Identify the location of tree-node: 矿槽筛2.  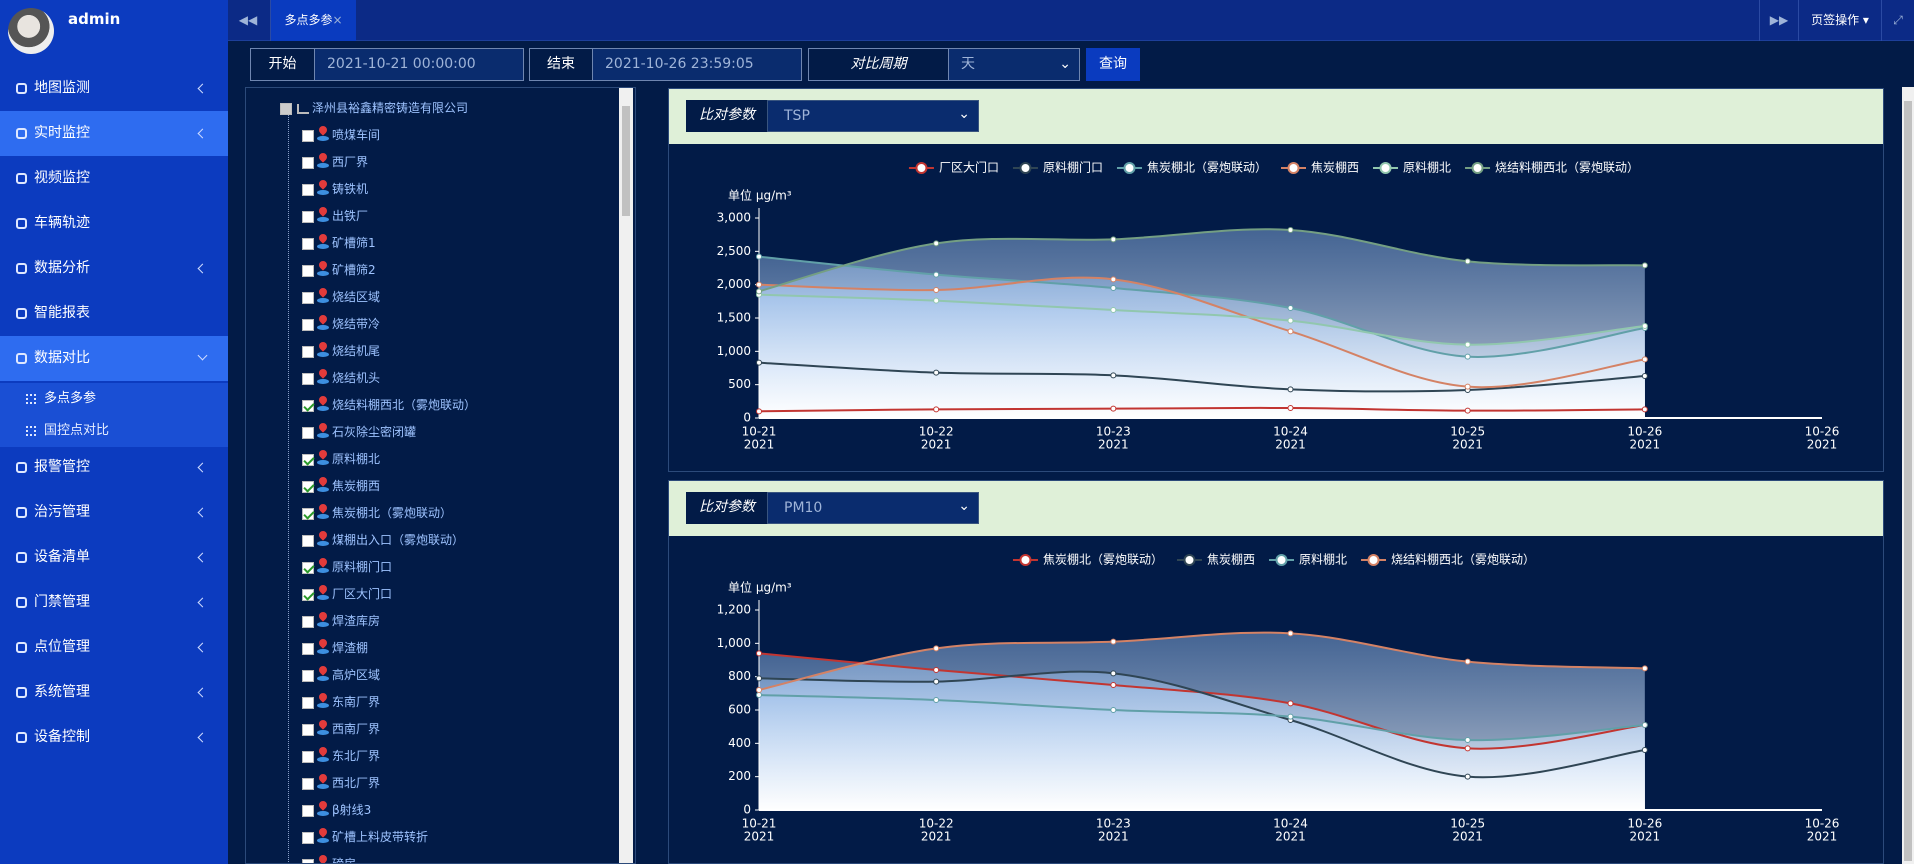
(339, 270).